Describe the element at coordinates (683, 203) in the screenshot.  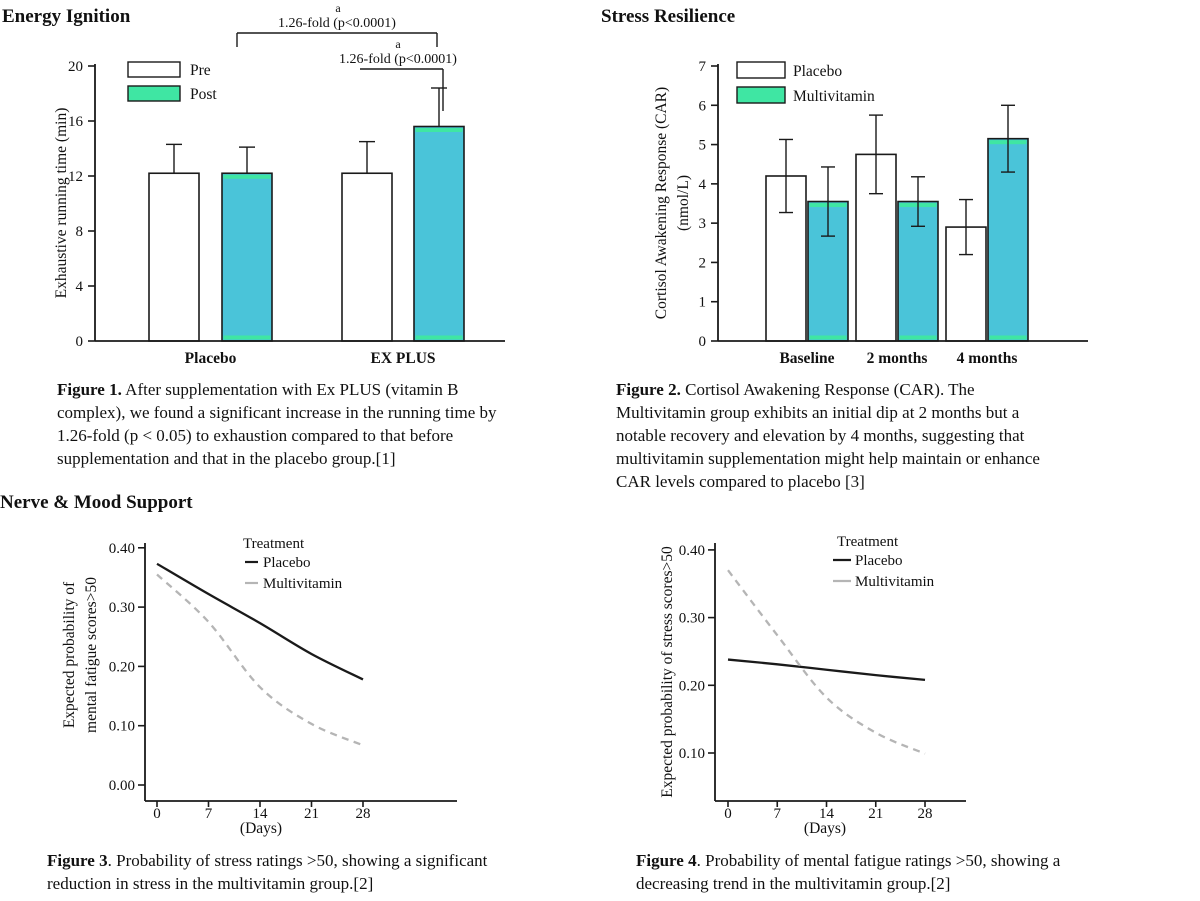
I see `y-axis-label: (nmol/L)` at that location.